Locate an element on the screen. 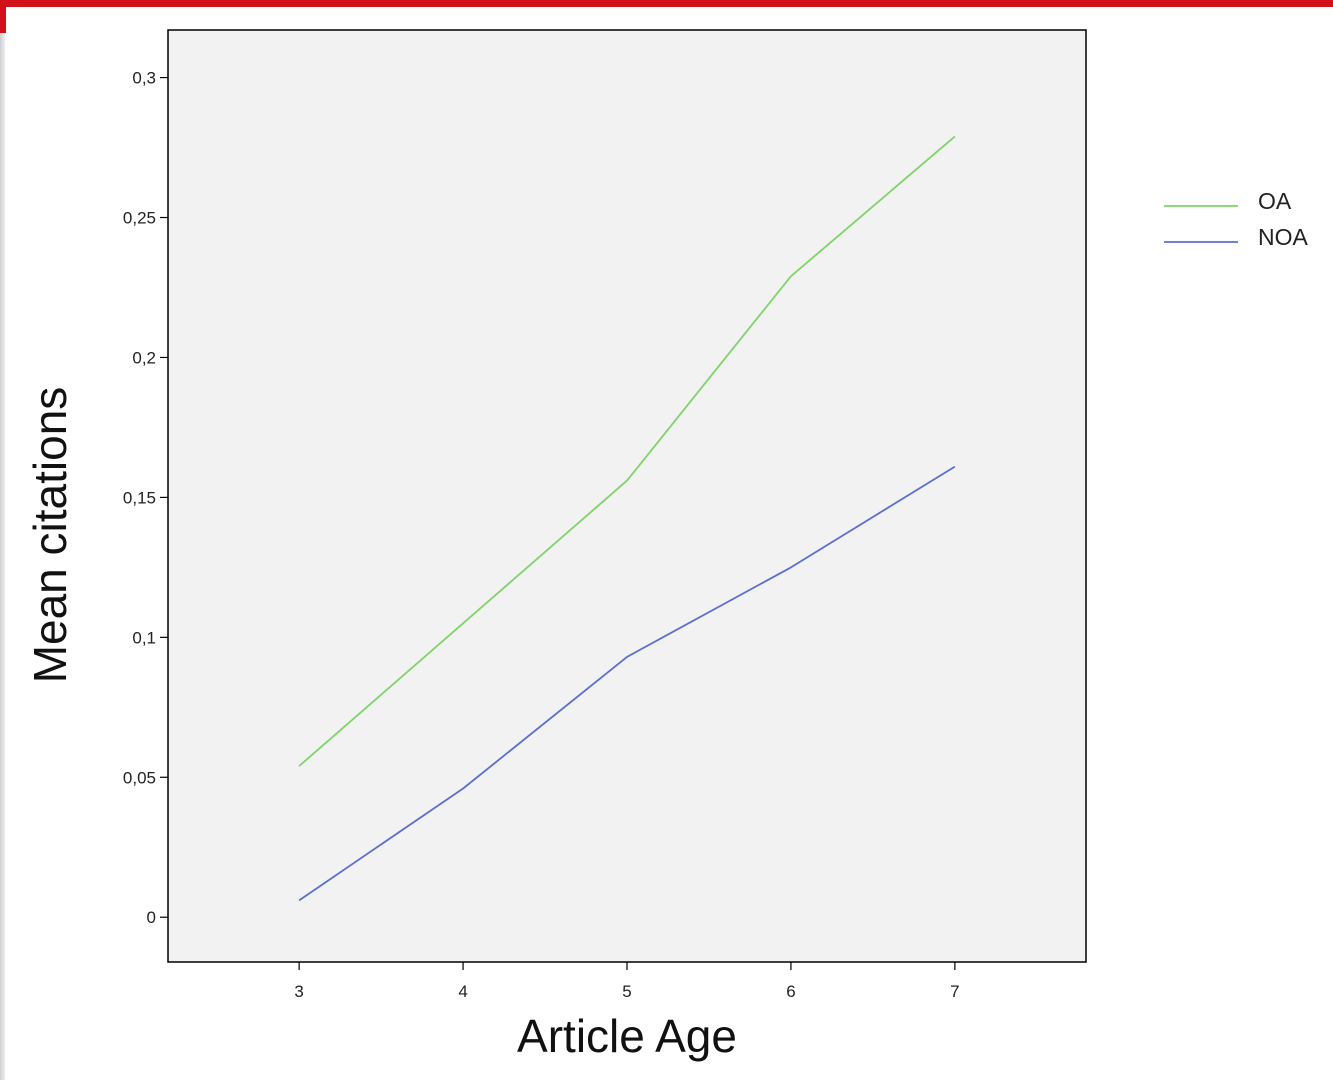 The image size is (1333, 1080). x-axis-ticks: 3 4 5 6 7 is located at coordinates (627, 981).